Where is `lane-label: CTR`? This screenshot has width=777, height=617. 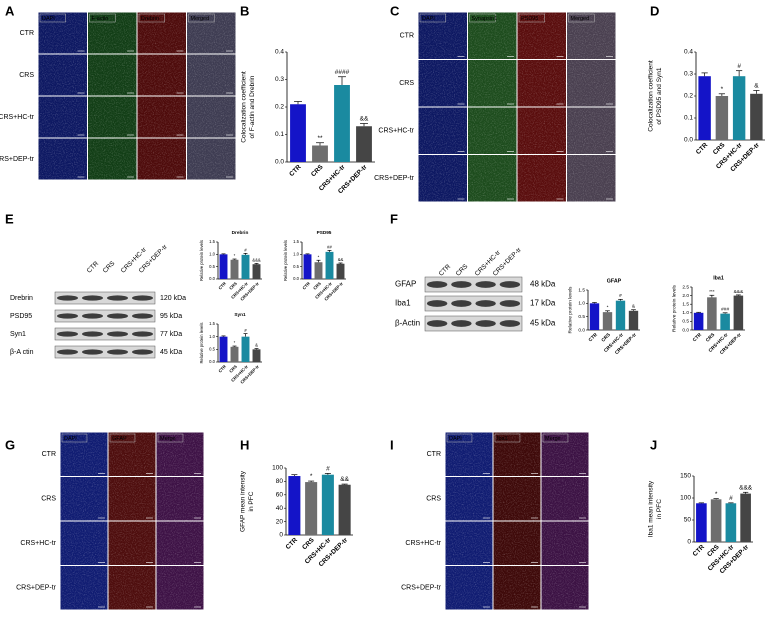 lane-label: CTR is located at coordinates (445, 270).